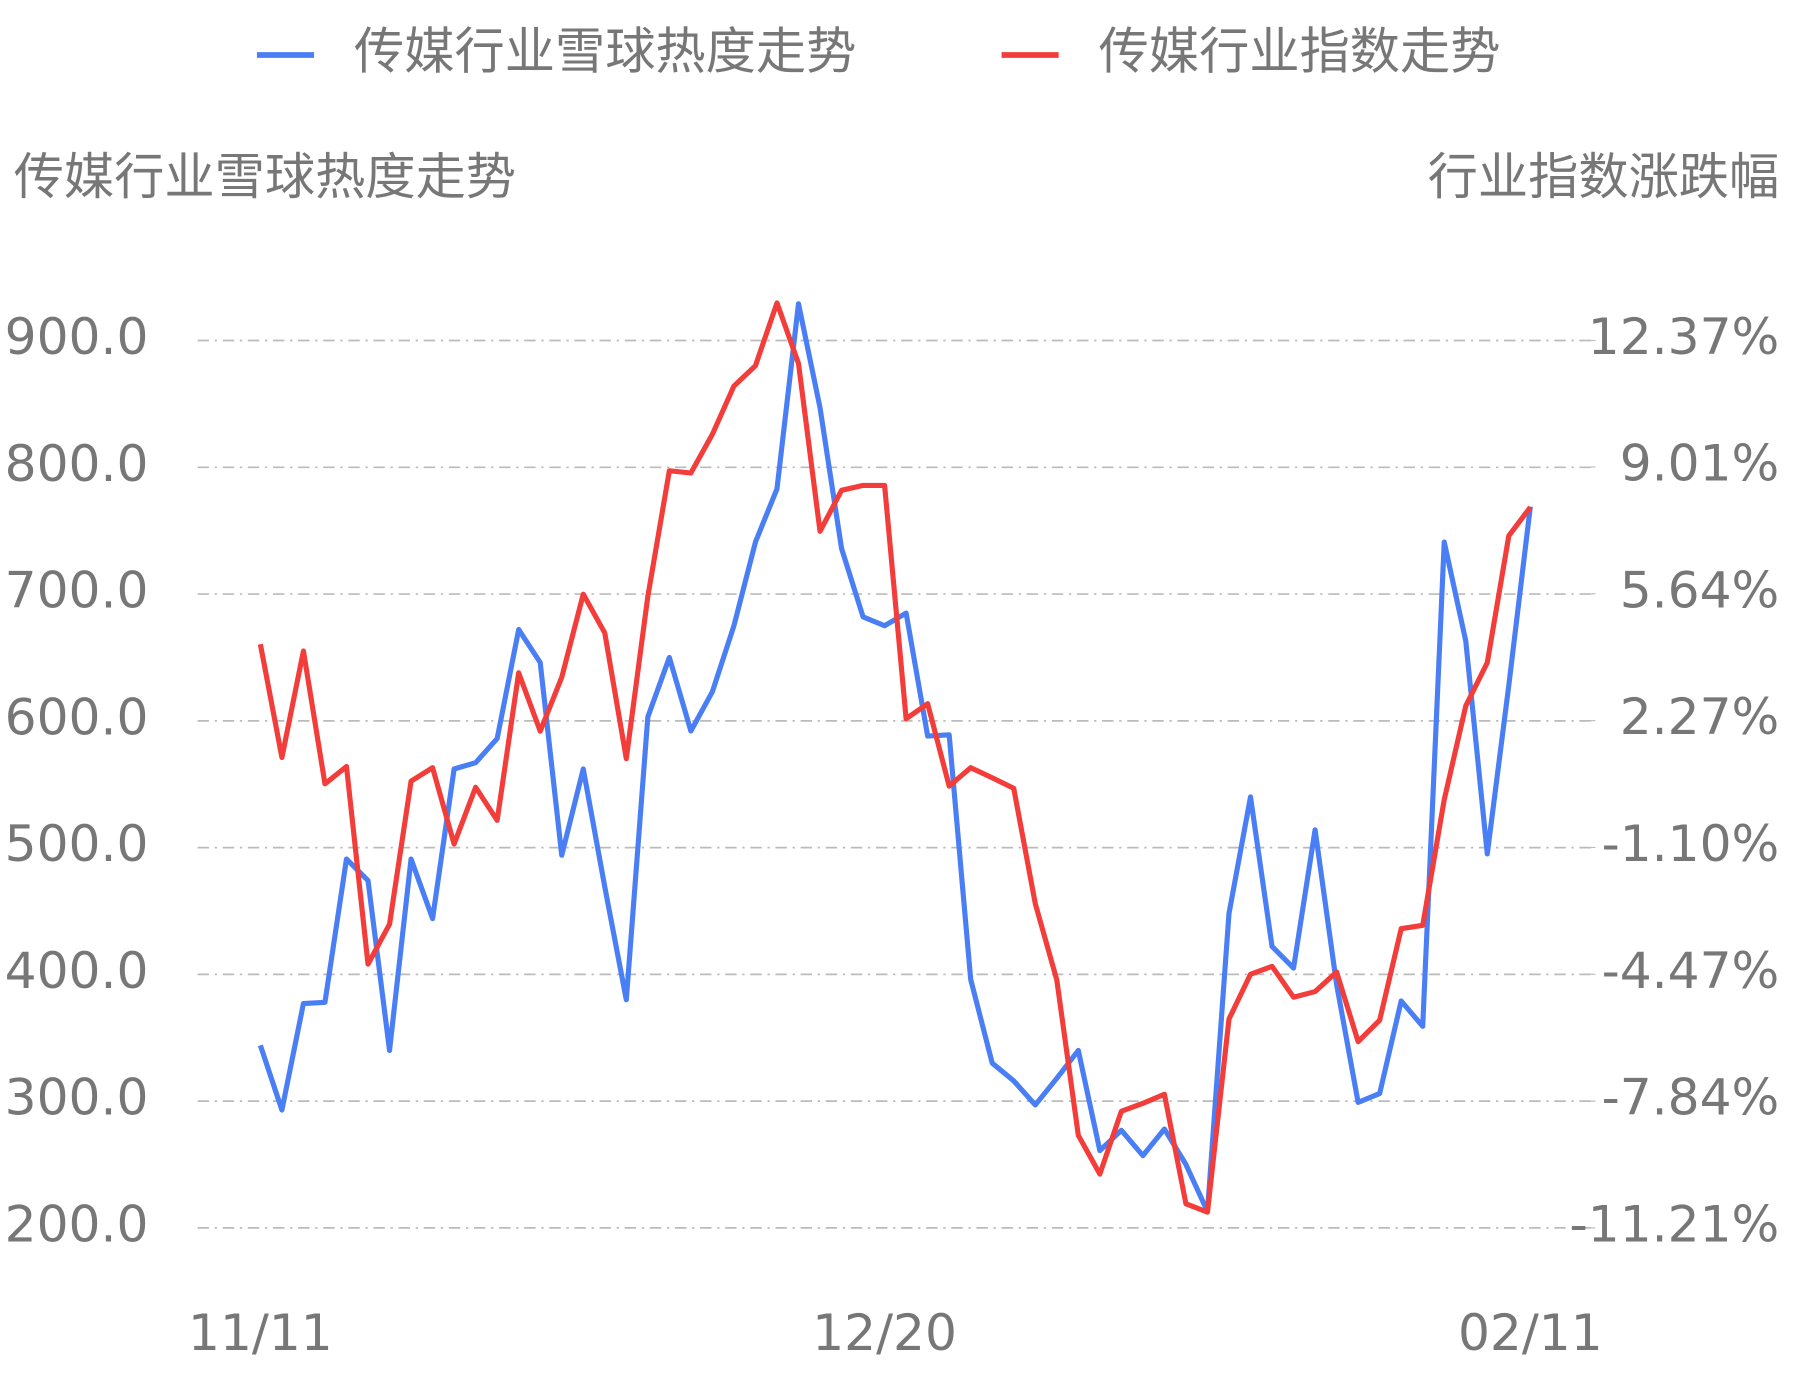  What do you see at coordinates (265, 176) in the screenshot?
I see `y-axis-title: 传媒行业雪球热度走势` at bounding box center [265, 176].